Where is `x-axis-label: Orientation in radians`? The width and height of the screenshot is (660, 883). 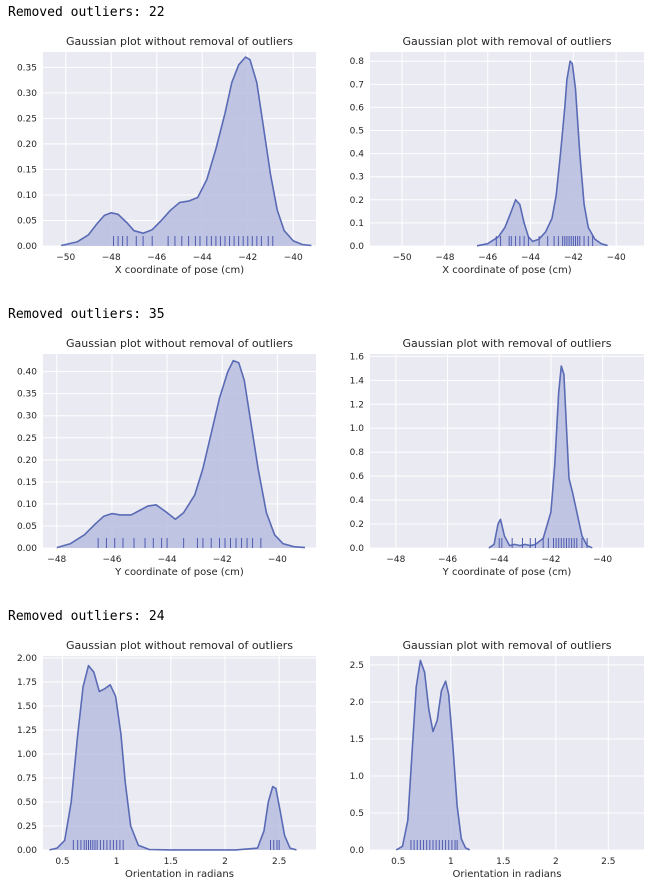 x-axis-label: Orientation in radians is located at coordinates (179, 874).